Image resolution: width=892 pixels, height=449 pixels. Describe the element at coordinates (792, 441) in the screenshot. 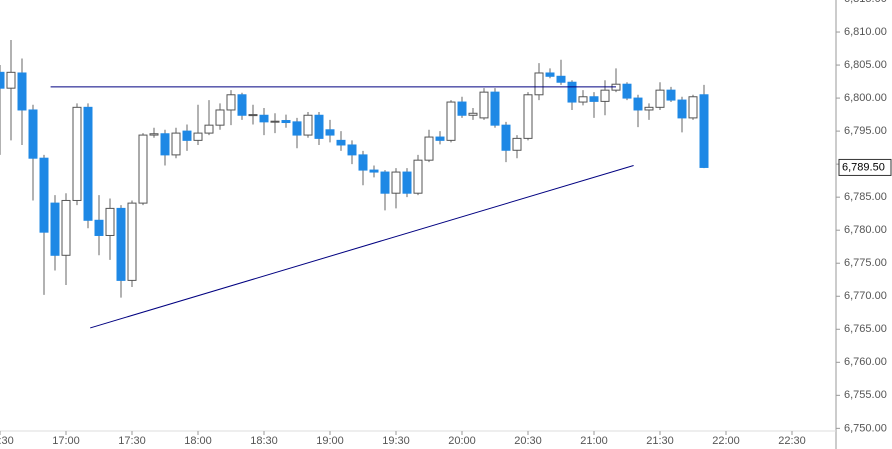

I see `x-tick-label: 22:30` at that location.